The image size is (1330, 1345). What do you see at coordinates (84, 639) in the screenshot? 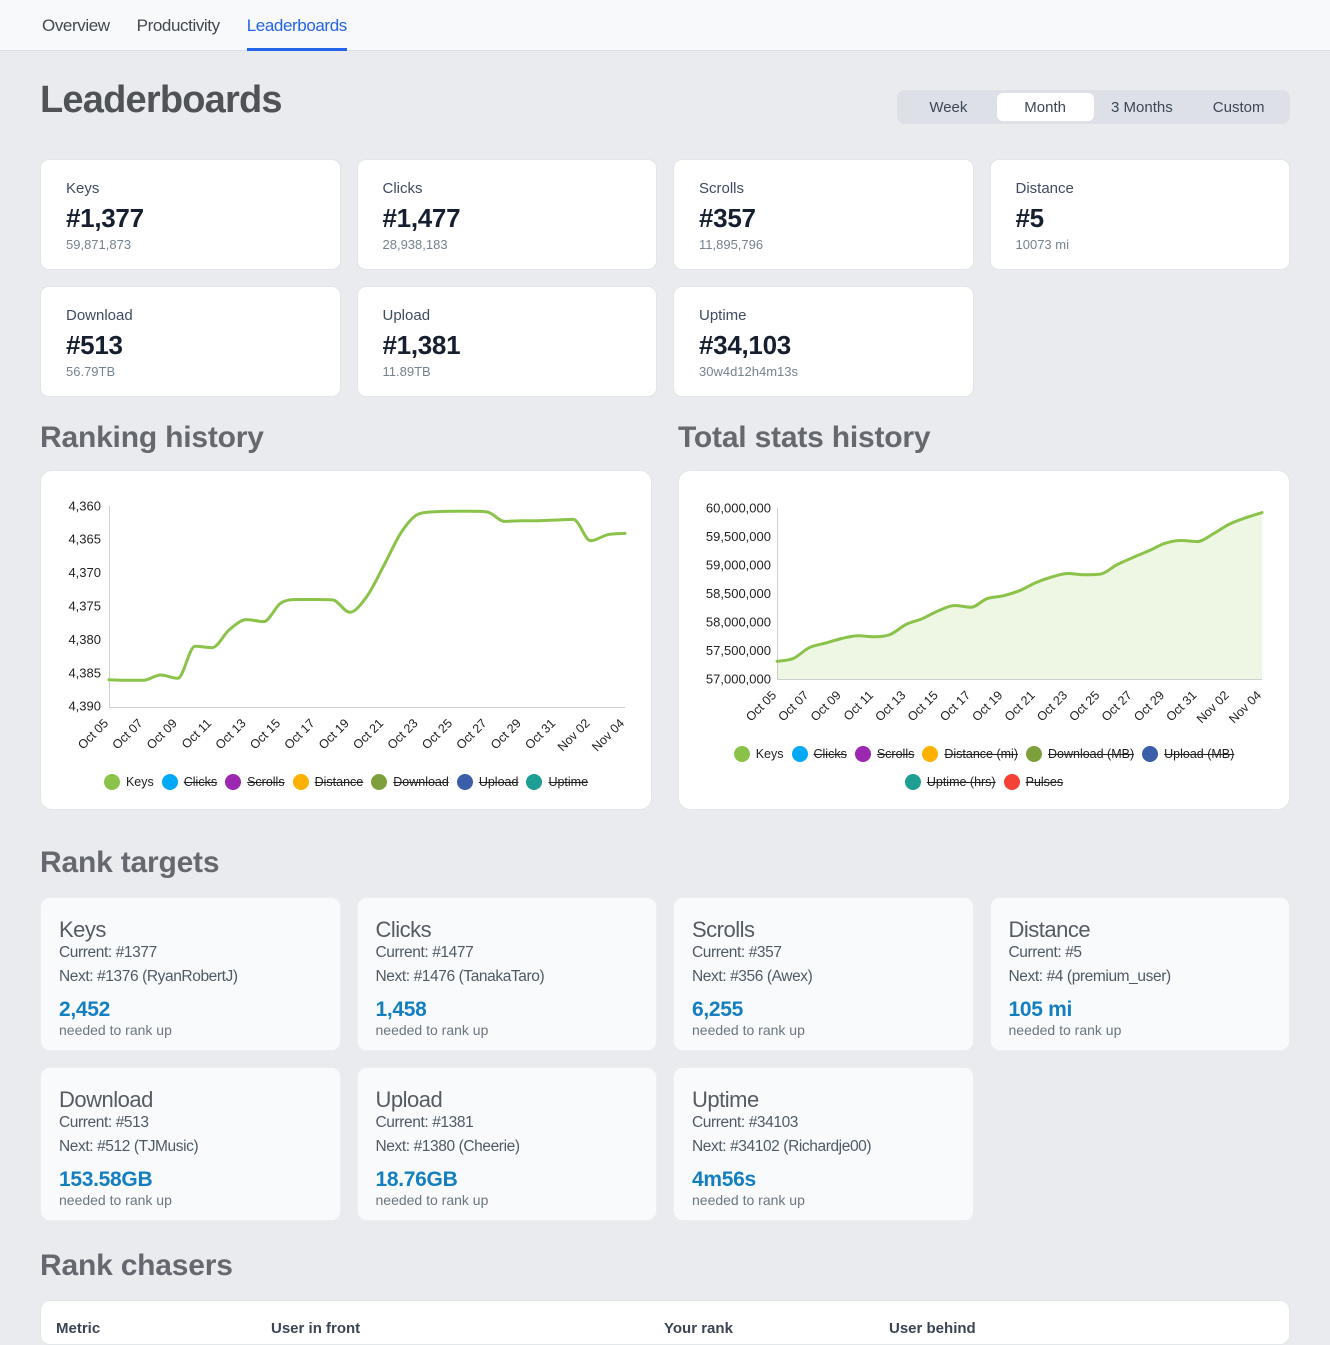
I see `svg-text: 4,380` at bounding box center [84, 639].